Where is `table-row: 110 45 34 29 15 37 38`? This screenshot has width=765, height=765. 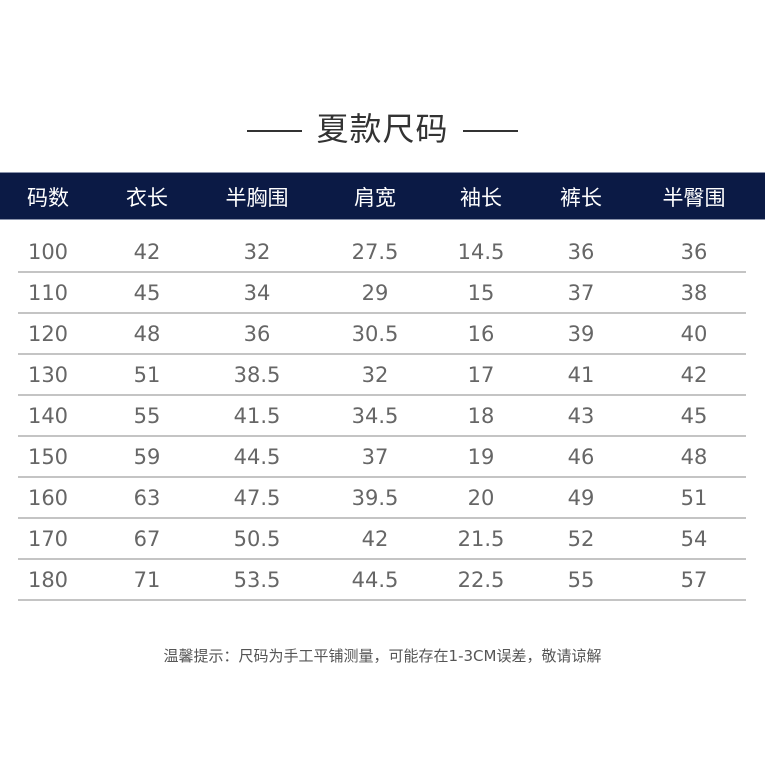
table-row: 110 45 34 29 15 37 38 is located at coordinates (382, 293).